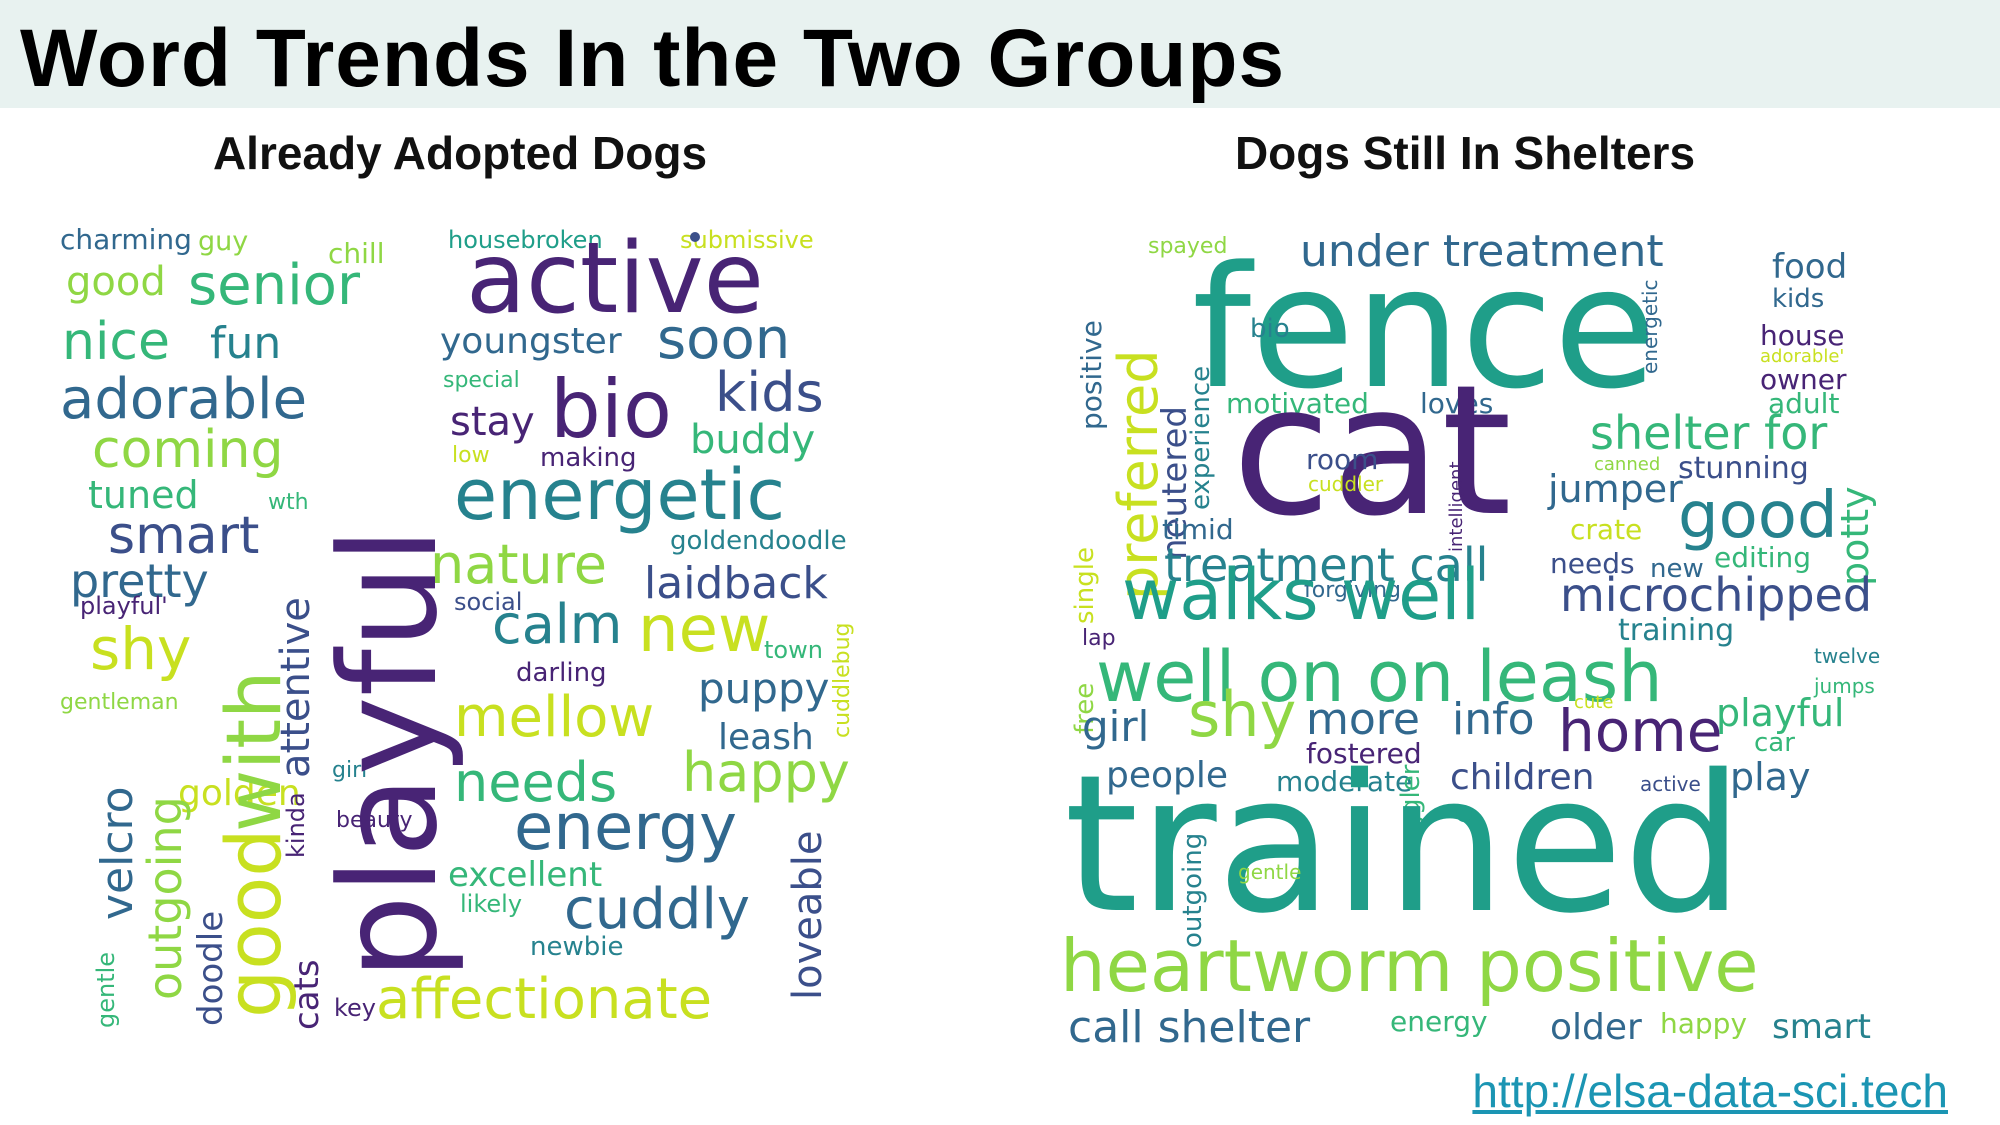 This screenshot has width=2000, height=1125. I want to click on word: people, so click(1167, 775).